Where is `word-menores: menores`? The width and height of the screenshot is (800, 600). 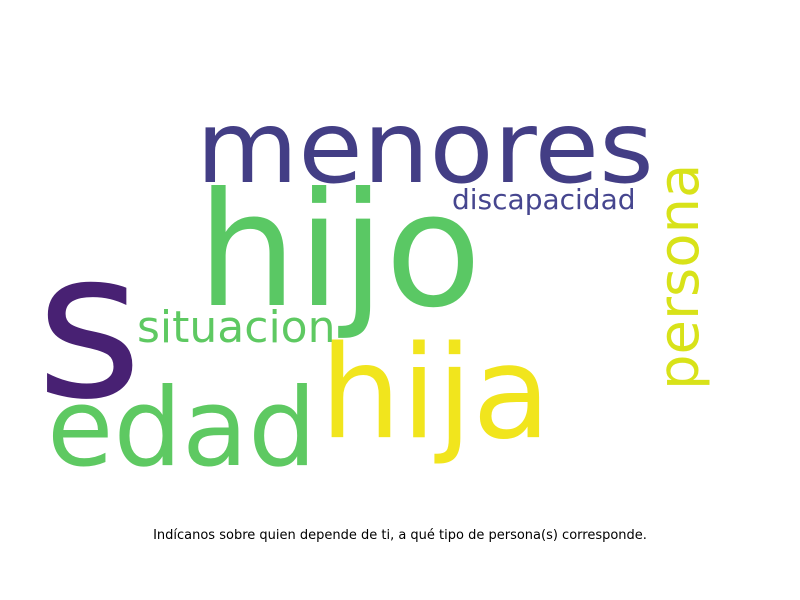 word-menores: menores is located at coordinates (425, 147).